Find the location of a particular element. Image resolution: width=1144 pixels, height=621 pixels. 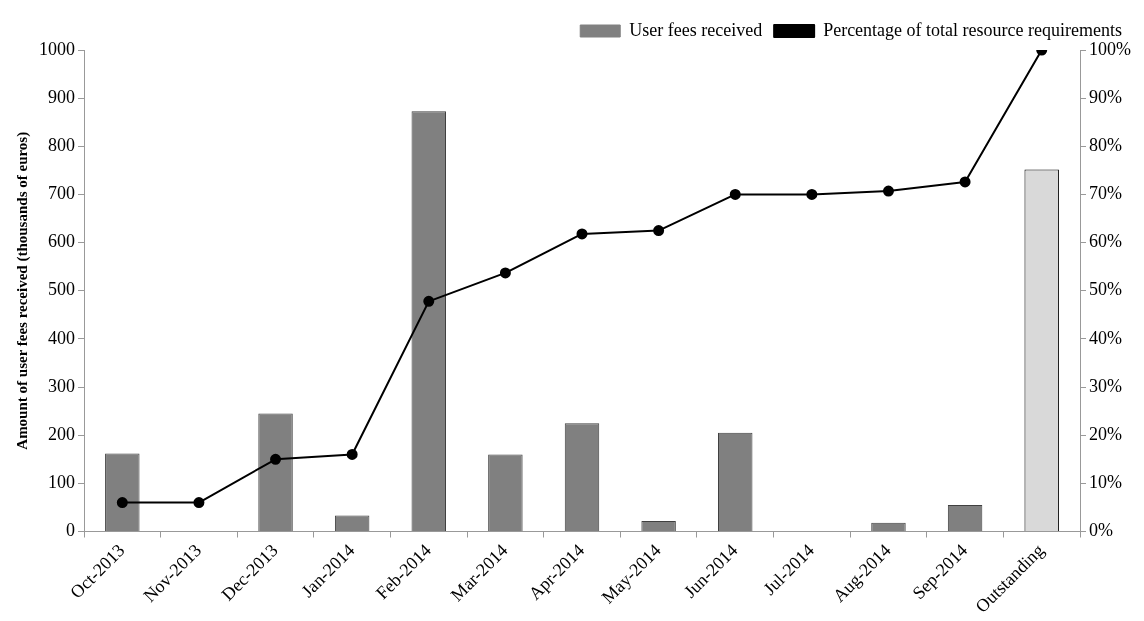

y2-tick-label: 60% is located at coordinates (1106, 241).